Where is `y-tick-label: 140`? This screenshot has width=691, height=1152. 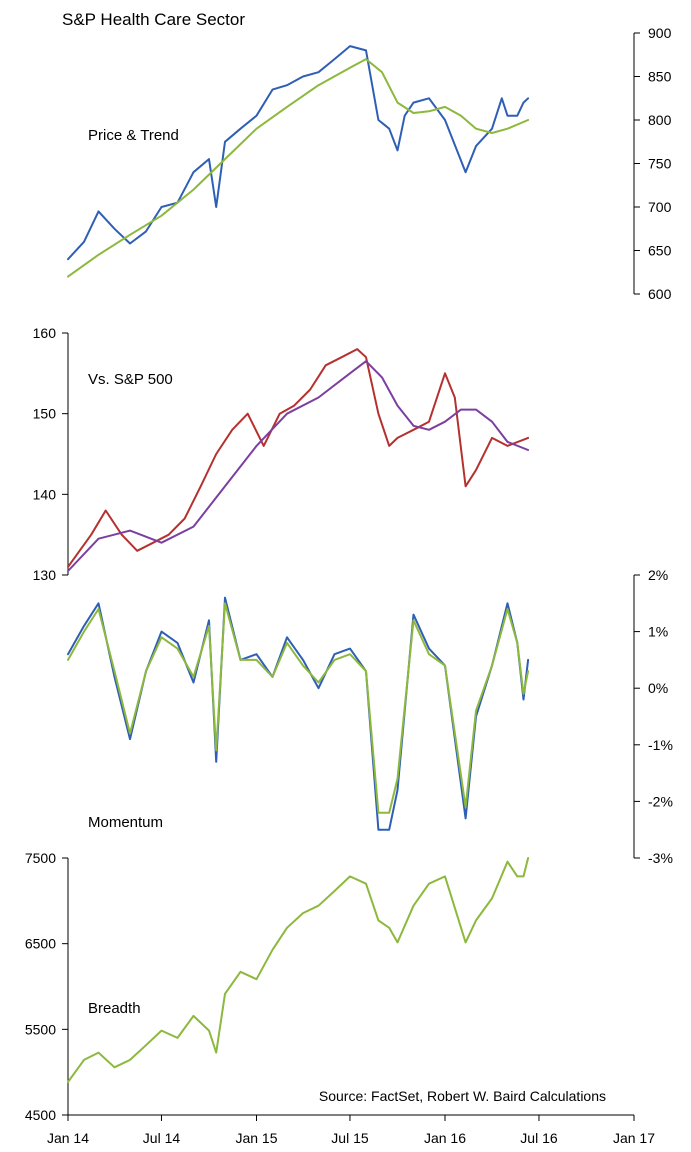
y-tick-label: 140 is located at coordinates (45, 494).